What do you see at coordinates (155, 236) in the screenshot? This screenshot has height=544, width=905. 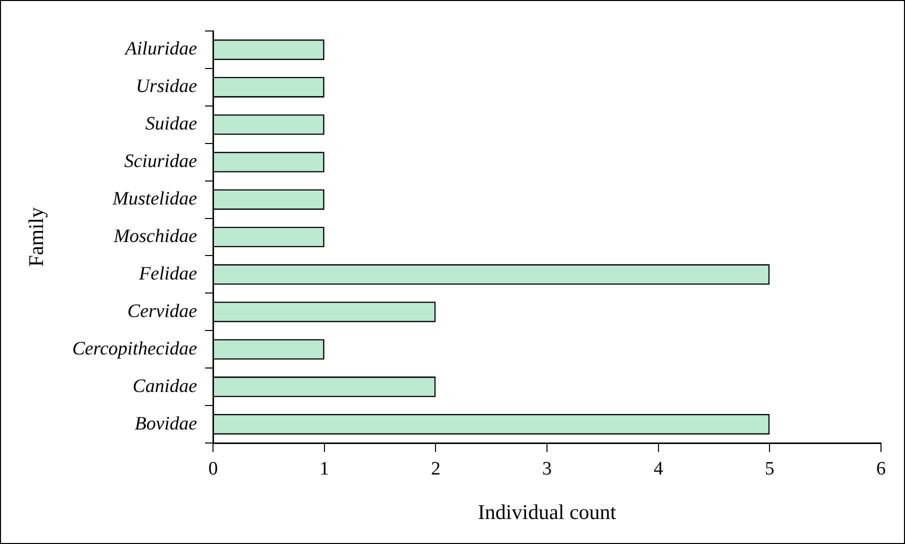 I see `y-tick-label: Moschidae` at bounding box center [155, 236].